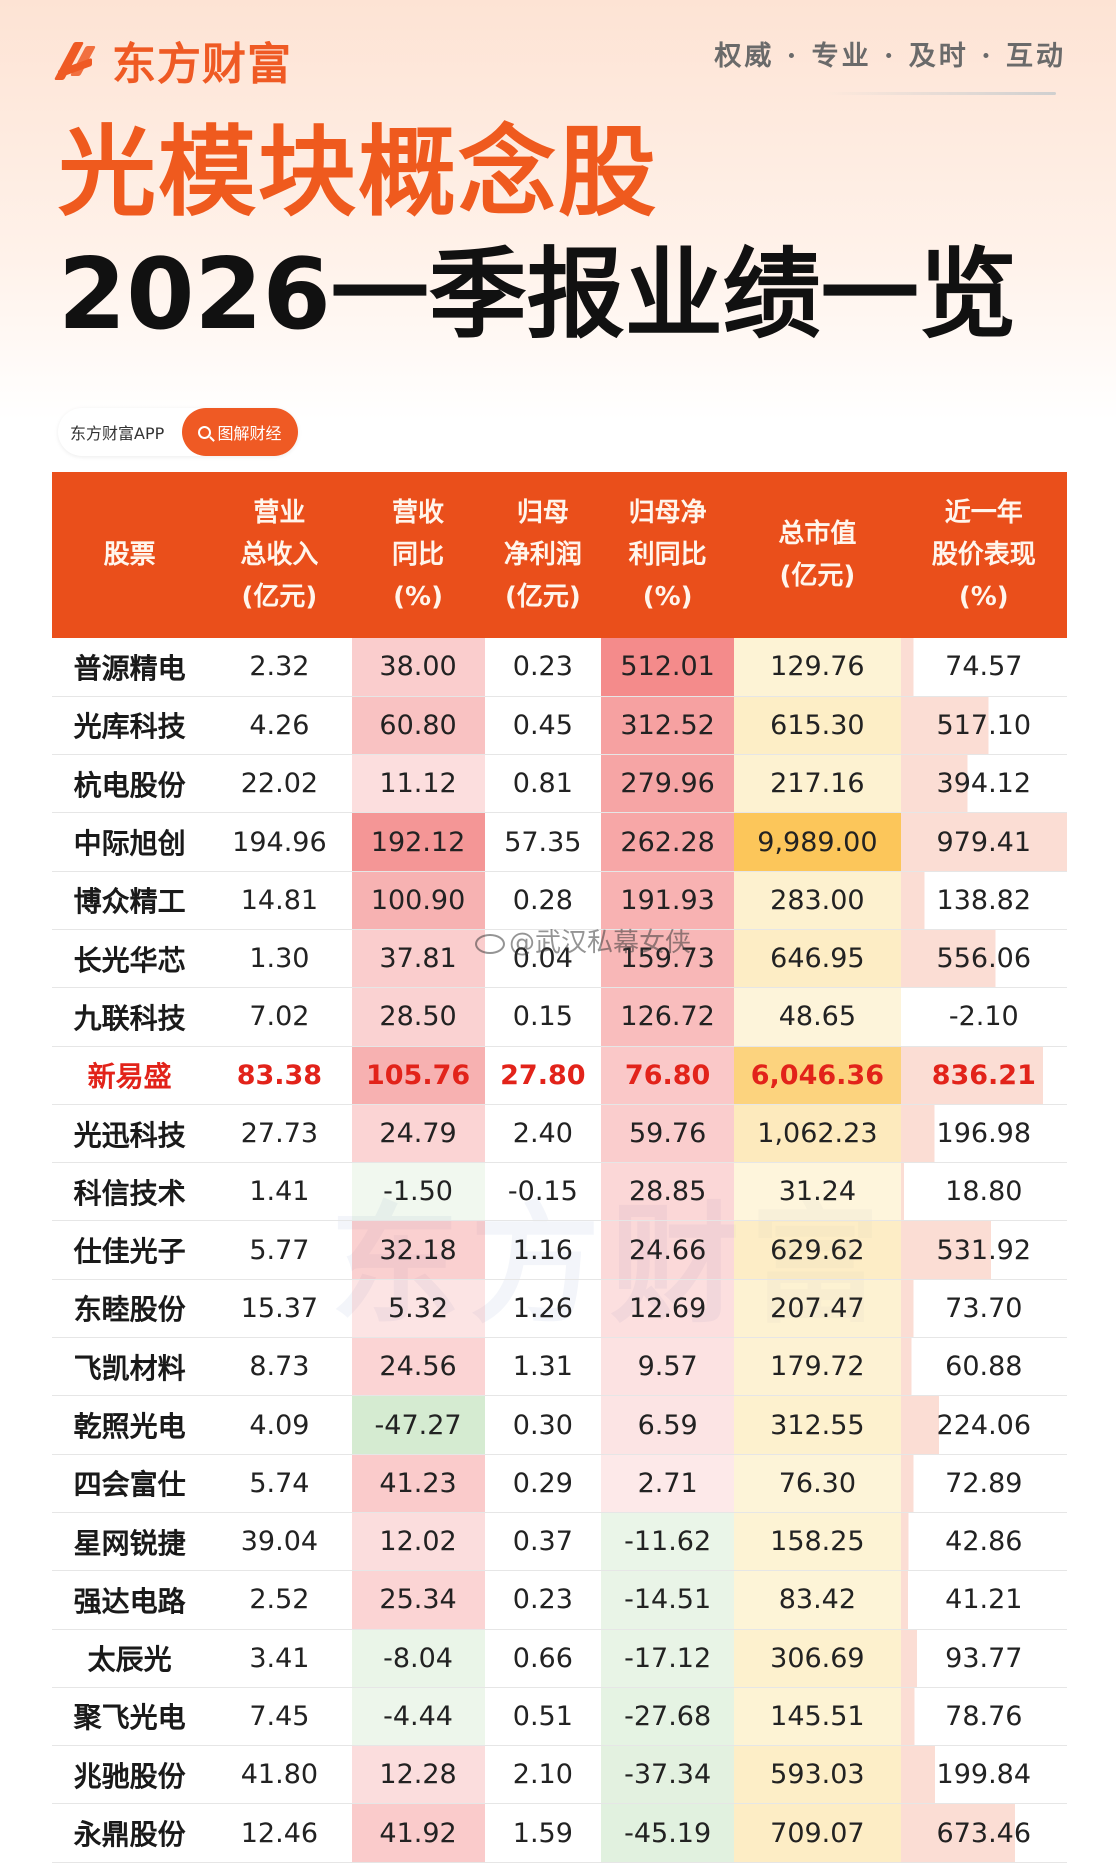 The height and width of the screenshot is (1863, 1116). Describe the element at coordinates (559, 1017) in the screenshot. I see `table-row: 九联科技 7.02 28.50 0.15 126.72 48.65 -2.10` at that location.